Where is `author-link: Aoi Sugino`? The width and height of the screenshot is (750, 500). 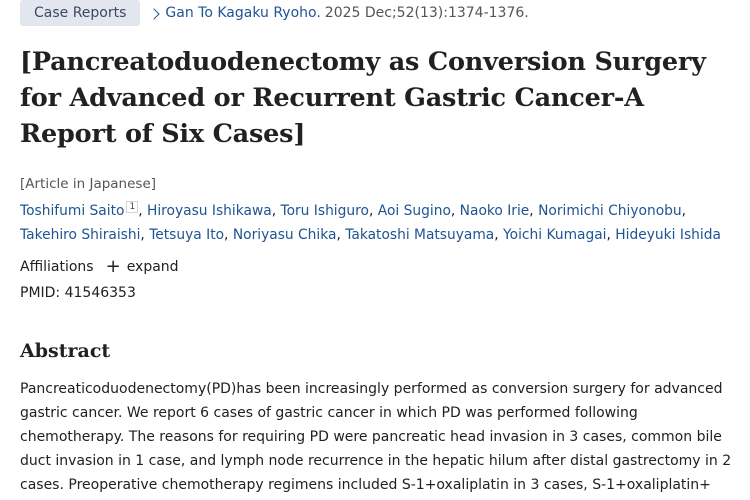 author-link: Aoi Sugino is located at coordinates (414, 211).